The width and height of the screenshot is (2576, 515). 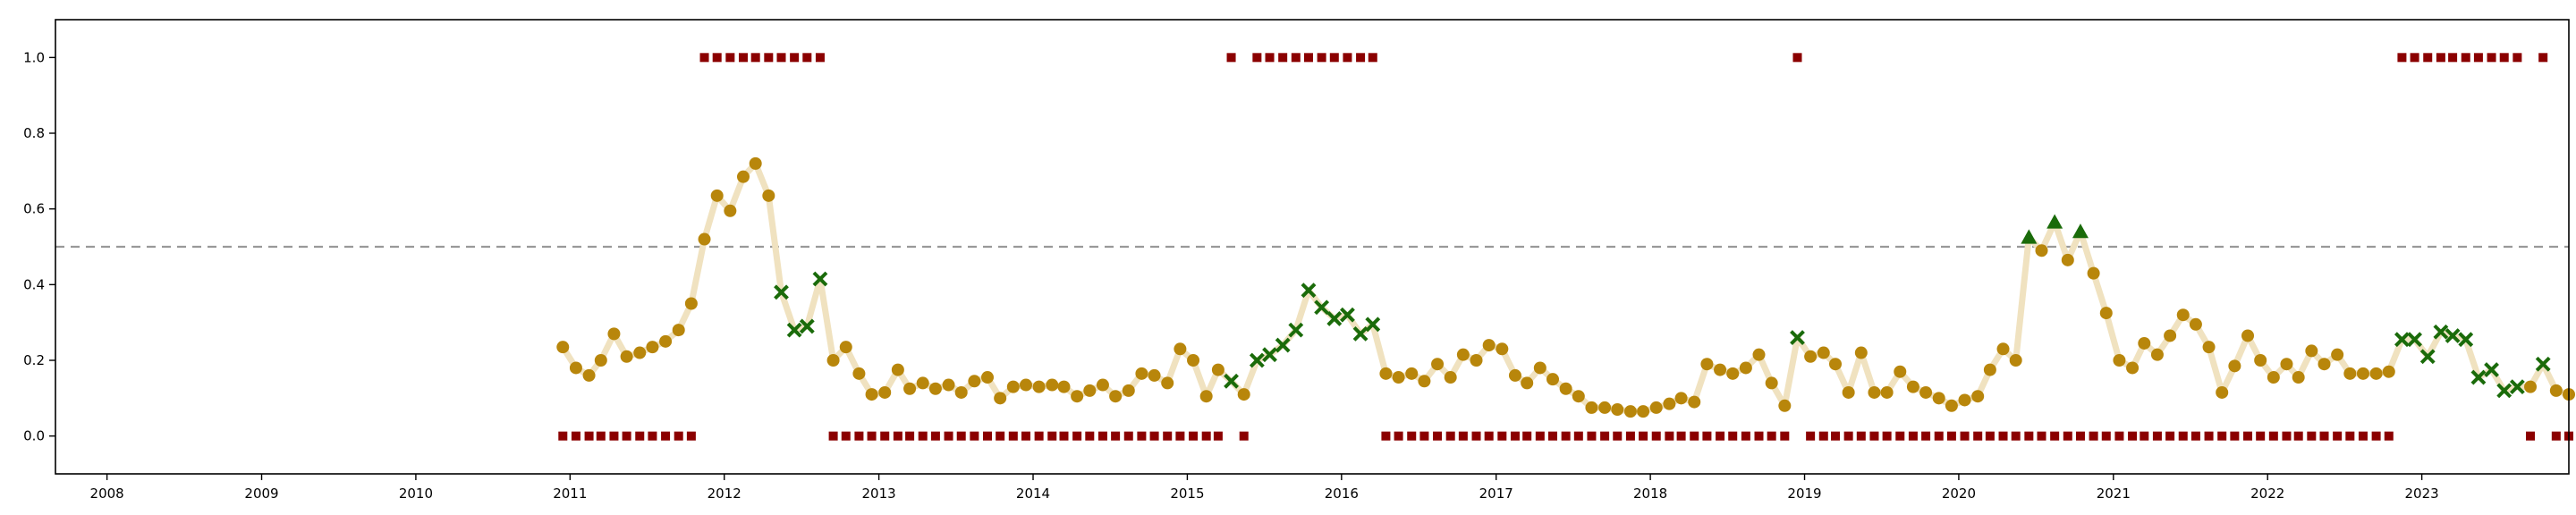 I want to click on x-tick-label: 2008, so click(x=107, y=493).